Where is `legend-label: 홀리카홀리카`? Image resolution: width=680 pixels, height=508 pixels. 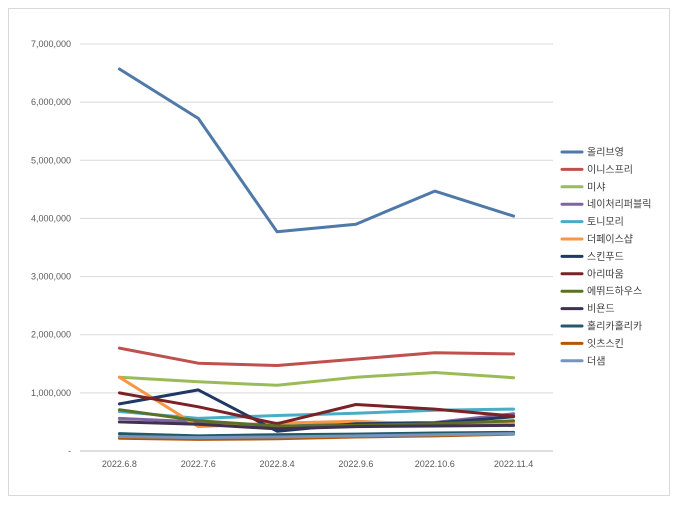 legend-label: 홀리카홀리카 is located at coordinates (614, 326).